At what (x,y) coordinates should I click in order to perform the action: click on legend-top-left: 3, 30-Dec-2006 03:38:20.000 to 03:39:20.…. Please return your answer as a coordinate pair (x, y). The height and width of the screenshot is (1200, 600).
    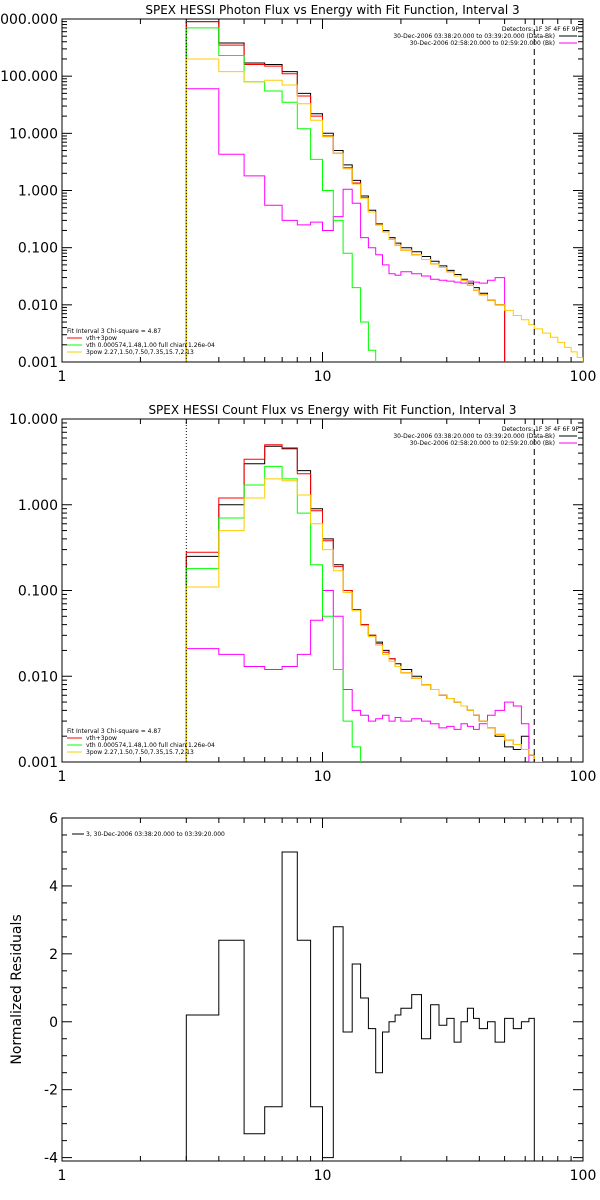
    Looking at the image, I should click on (148, 834).